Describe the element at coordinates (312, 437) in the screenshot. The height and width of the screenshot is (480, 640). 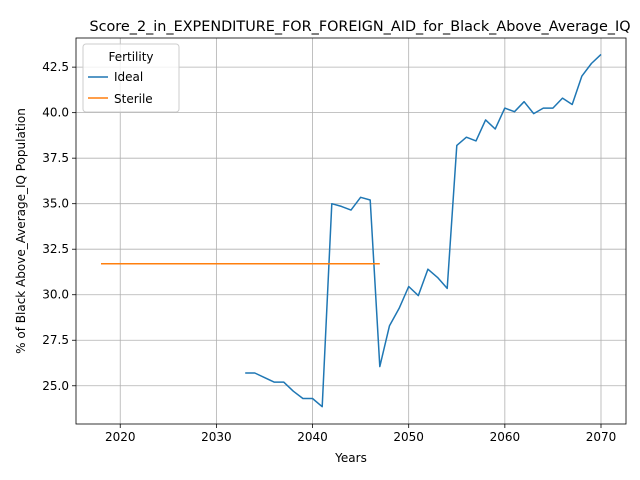
I see `x-tick-label: 2040` at that location.